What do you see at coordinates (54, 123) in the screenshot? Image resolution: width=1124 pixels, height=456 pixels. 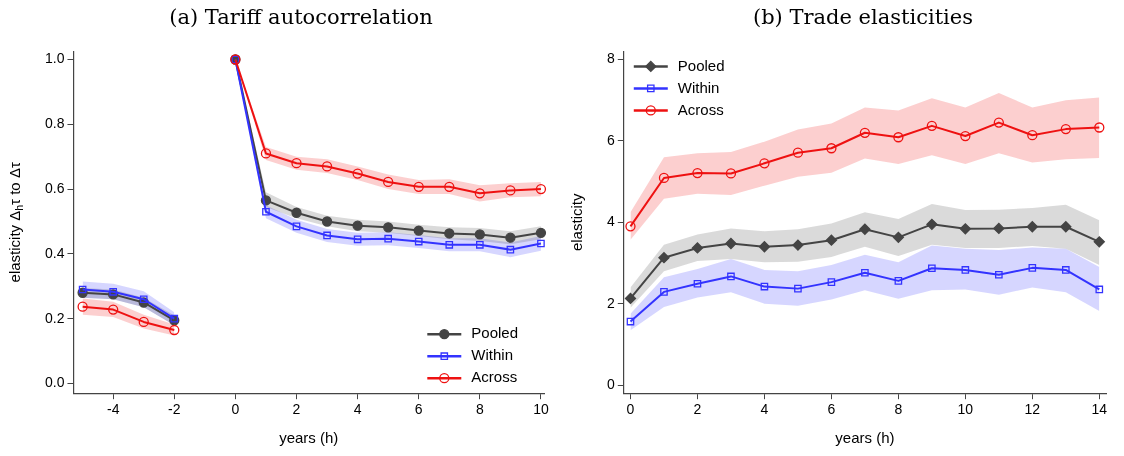 I see `y-tick-label: 0.8` at bounding box center [54, 123].